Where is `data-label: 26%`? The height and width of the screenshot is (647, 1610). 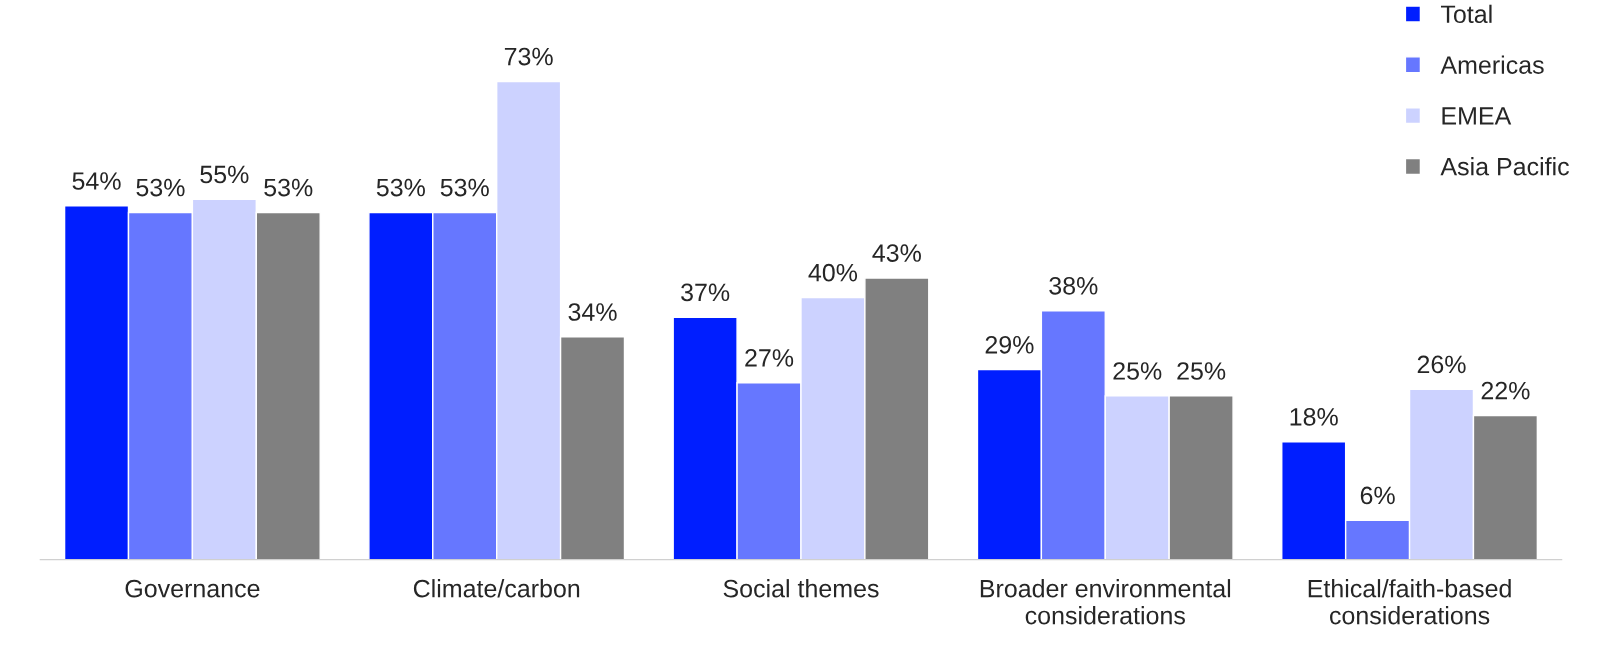
data-label: 26% is located at coordinates (1441, 364).